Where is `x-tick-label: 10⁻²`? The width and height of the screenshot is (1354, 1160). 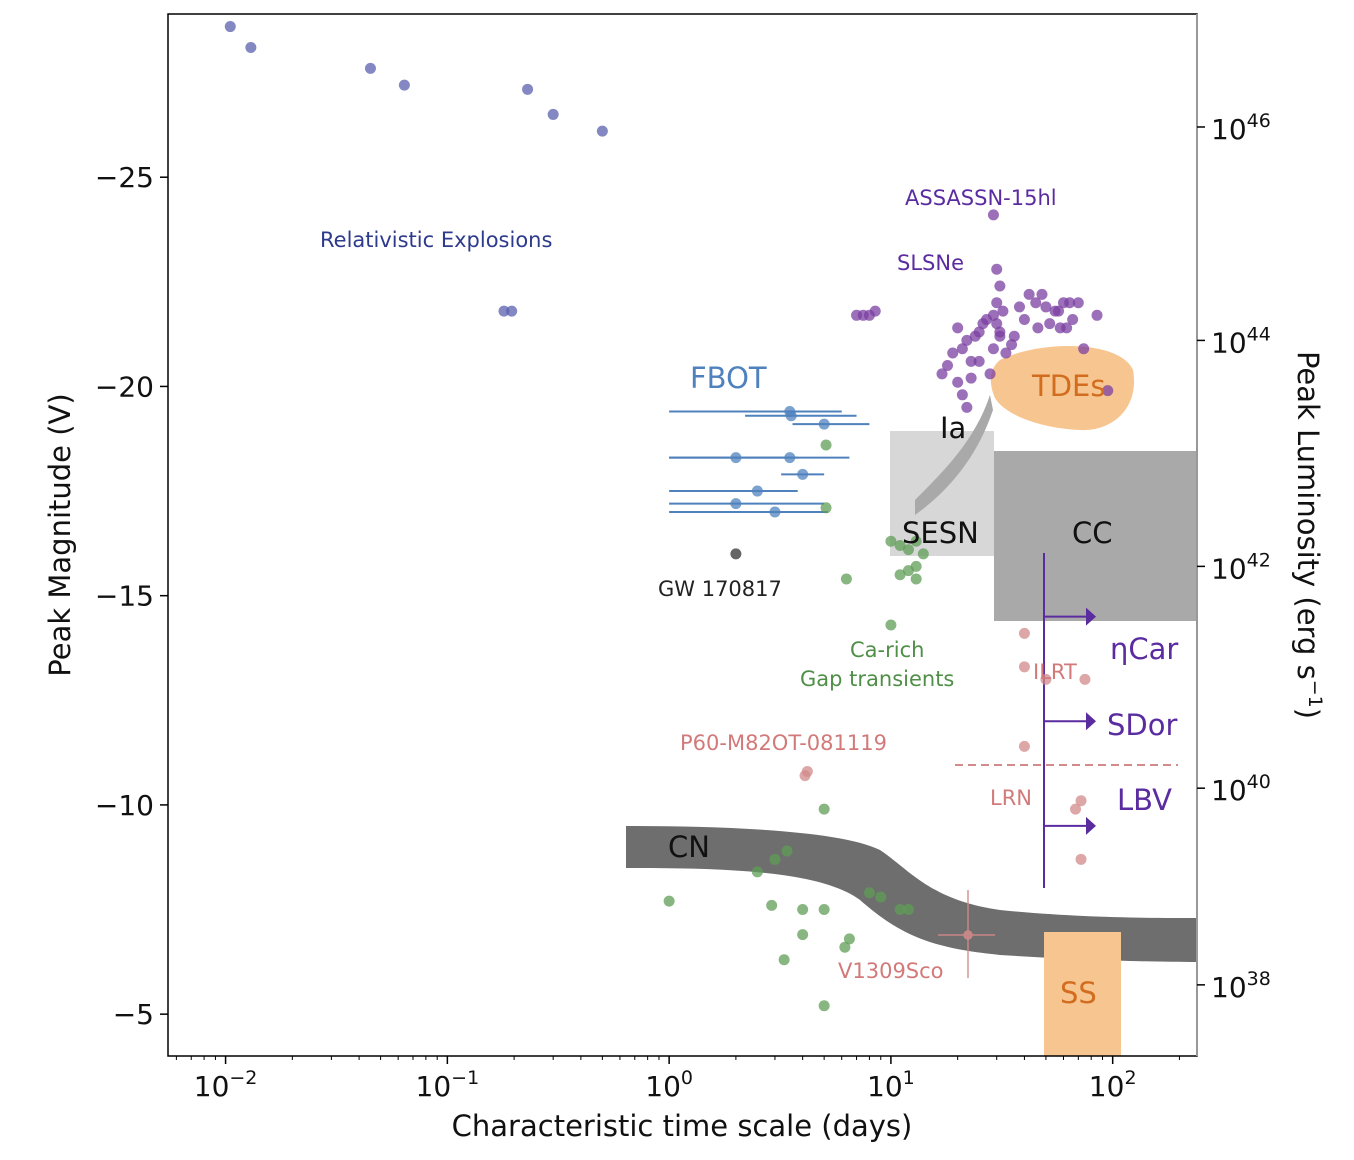
x-tick-label: 10⁻² is located at coordinates (226, 1085).